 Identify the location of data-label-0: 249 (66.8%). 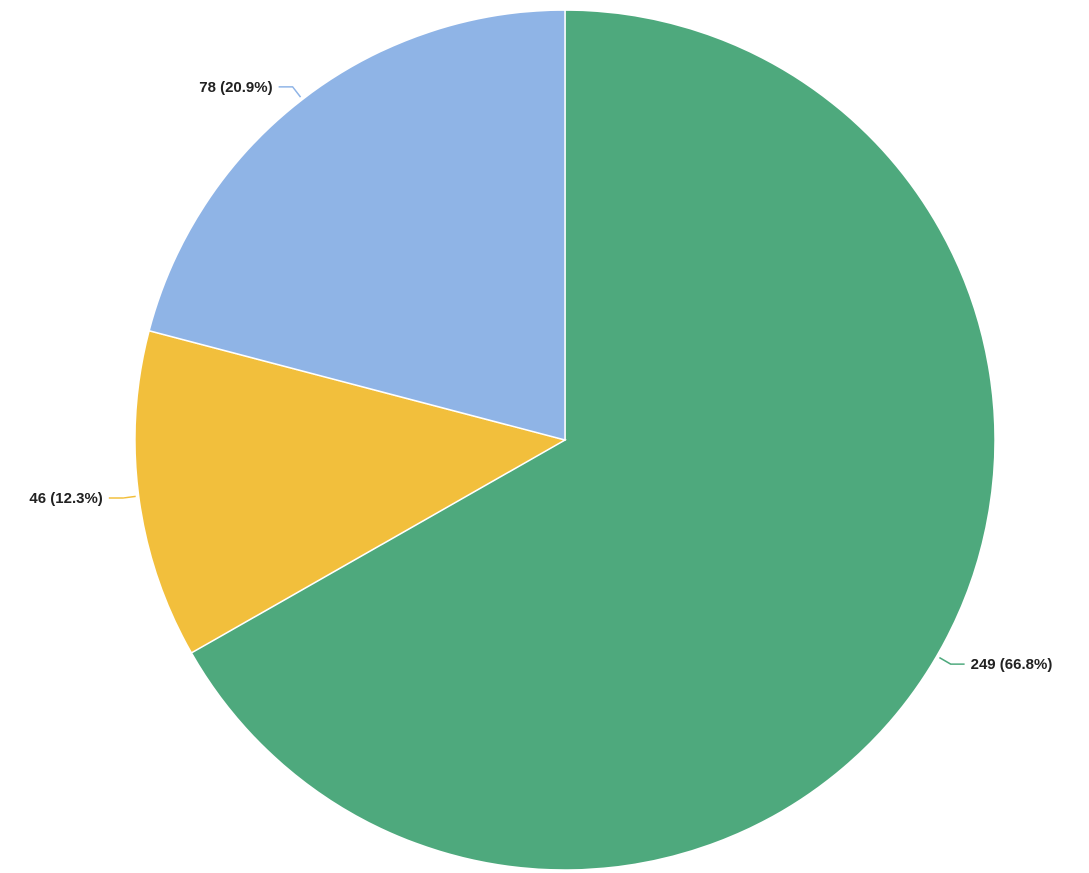
(1012, 664).